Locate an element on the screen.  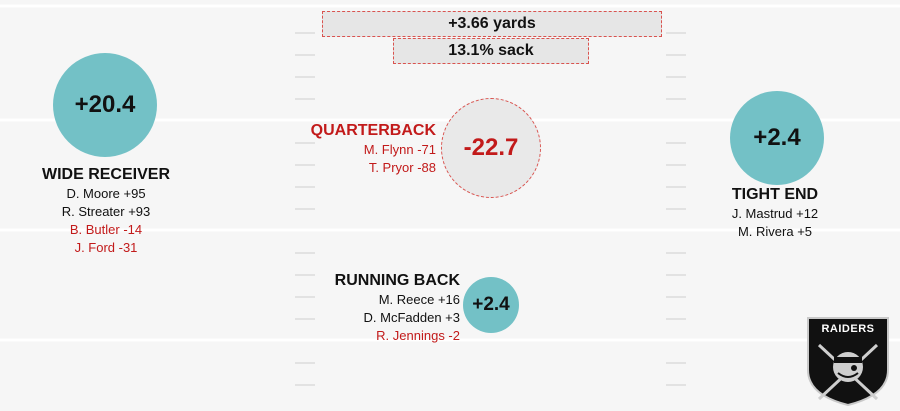
running-back-score: +2.4 is located at coordinates (491, 304).